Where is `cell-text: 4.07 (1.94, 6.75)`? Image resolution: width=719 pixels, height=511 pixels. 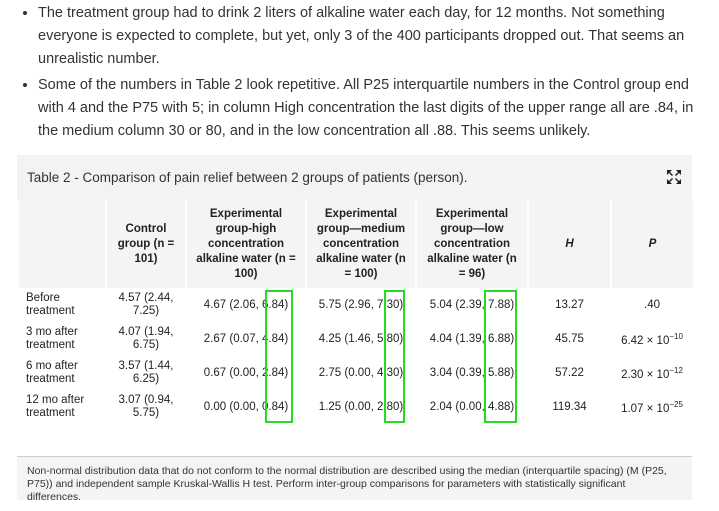 cell-text: 4.07 (1.94, 6.75) is located at coordinates (146, 338).